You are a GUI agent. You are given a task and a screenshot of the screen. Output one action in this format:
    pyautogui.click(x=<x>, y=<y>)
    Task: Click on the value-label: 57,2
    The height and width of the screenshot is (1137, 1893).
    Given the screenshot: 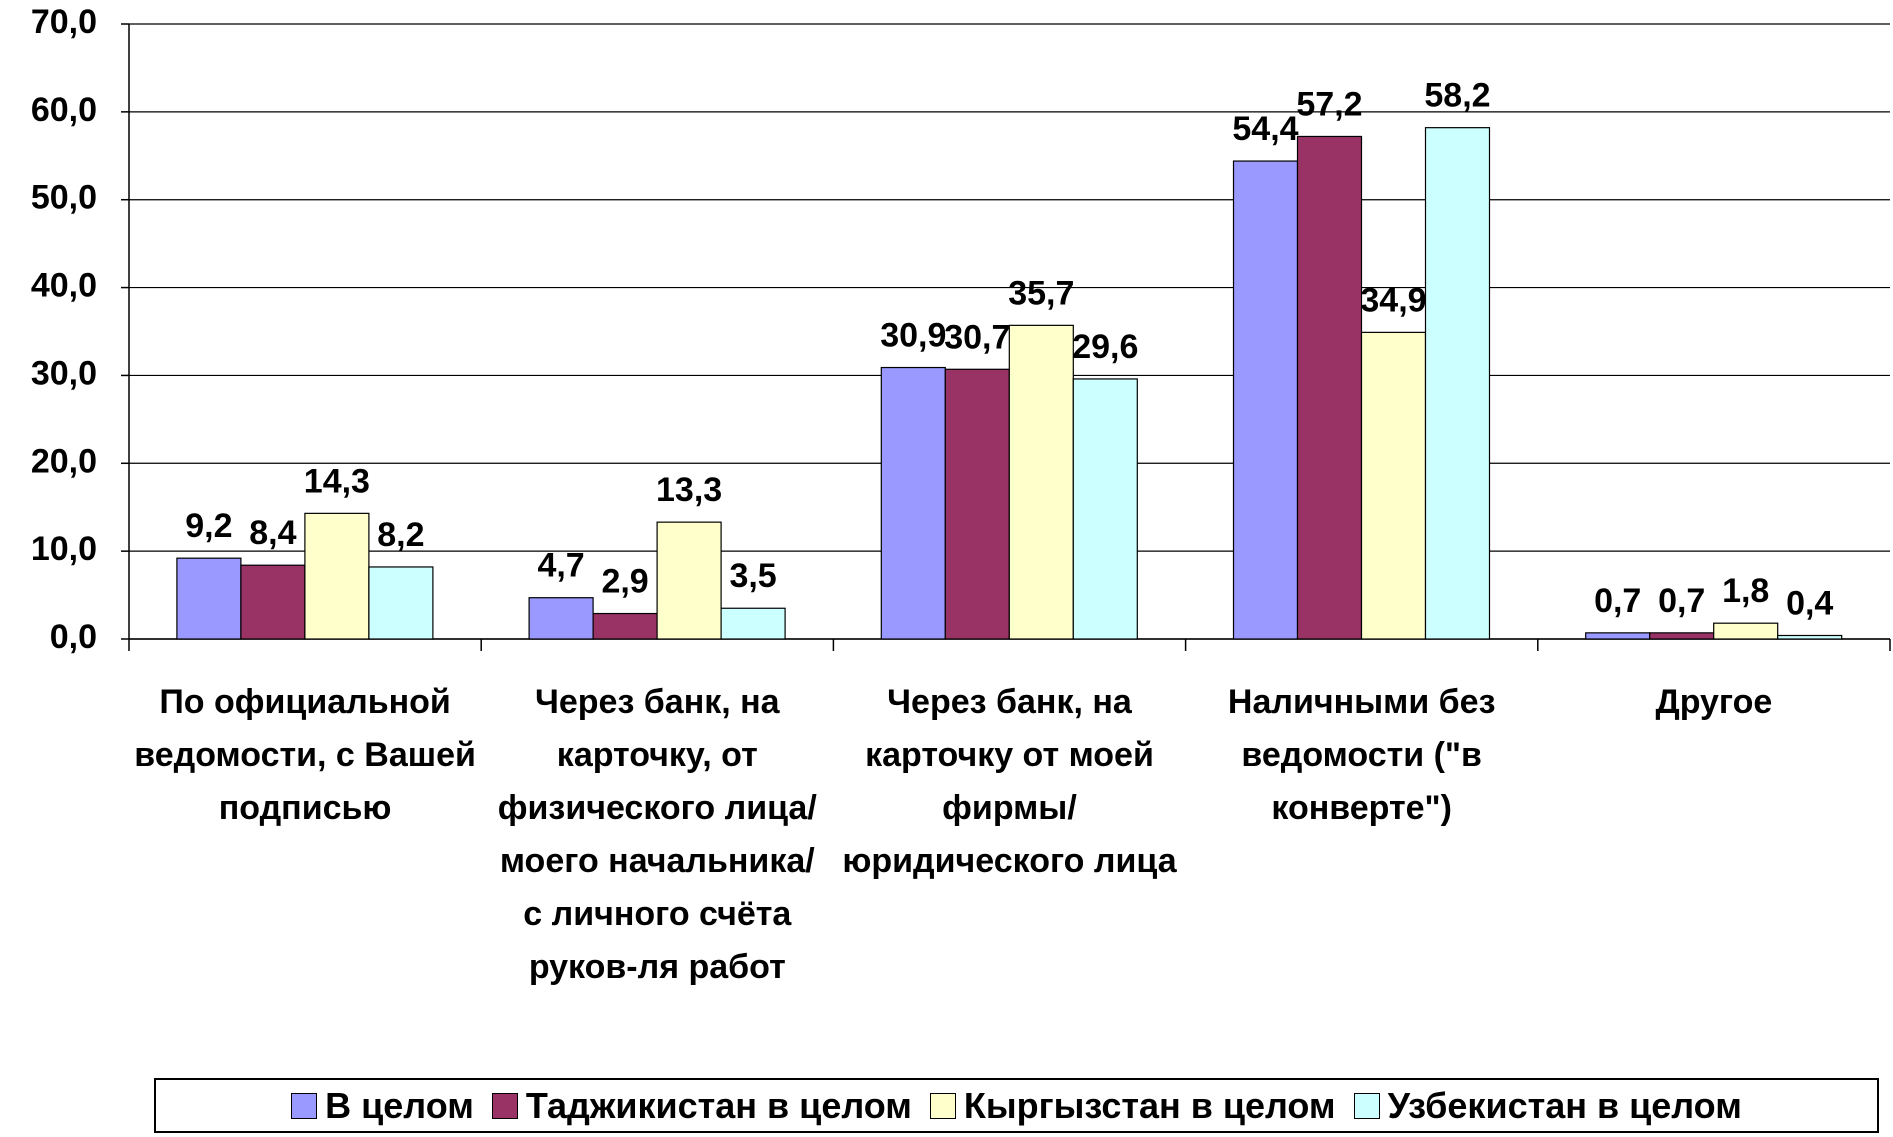 What is the action you would take?
    pyautogui.click(x=1329, y=104)
    